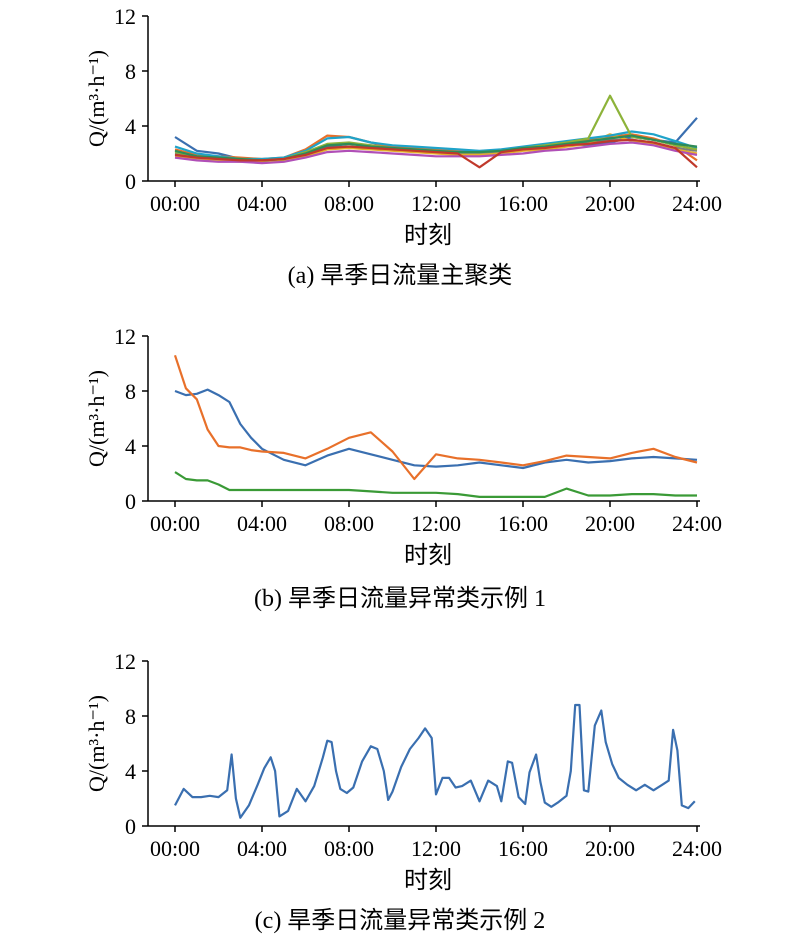 This screenshot has width=800, height=940. Describe the element at coordinates (400, 599) in the screenshot. I see `chart-b-caption: (b) 旱季日流量异常类示例 1` at that location.